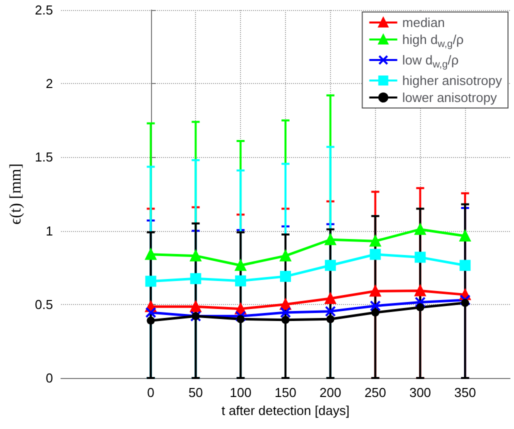  Describe the element at coordinates (43, 10) in the screenshot. I see `y-tick-label: 2.5` at that location.